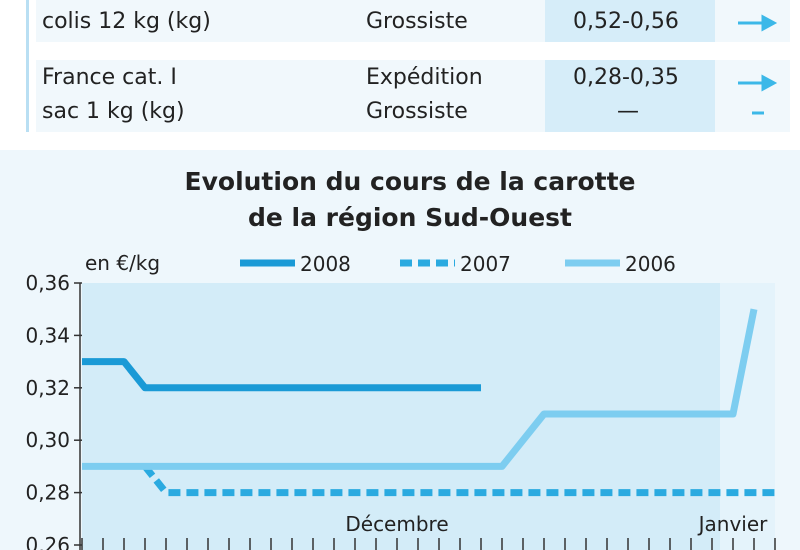  Describe the element at coordinates (126, 21) in the screenshot. I see `product: colis 12 kg (kg)` at that location.